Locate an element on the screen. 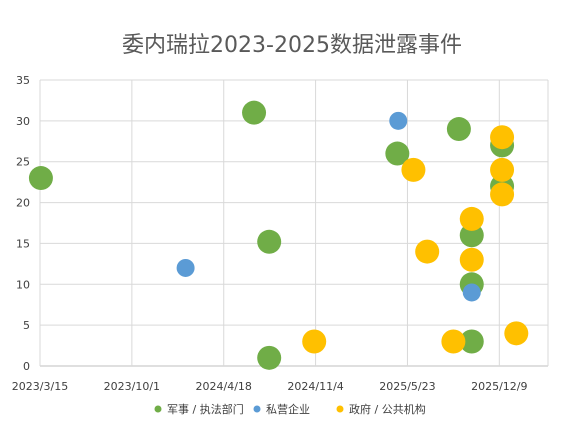 This screenshot has width=575, height=445. x-tick-label: 2025/12/9 is located at coordinates (499, 386).